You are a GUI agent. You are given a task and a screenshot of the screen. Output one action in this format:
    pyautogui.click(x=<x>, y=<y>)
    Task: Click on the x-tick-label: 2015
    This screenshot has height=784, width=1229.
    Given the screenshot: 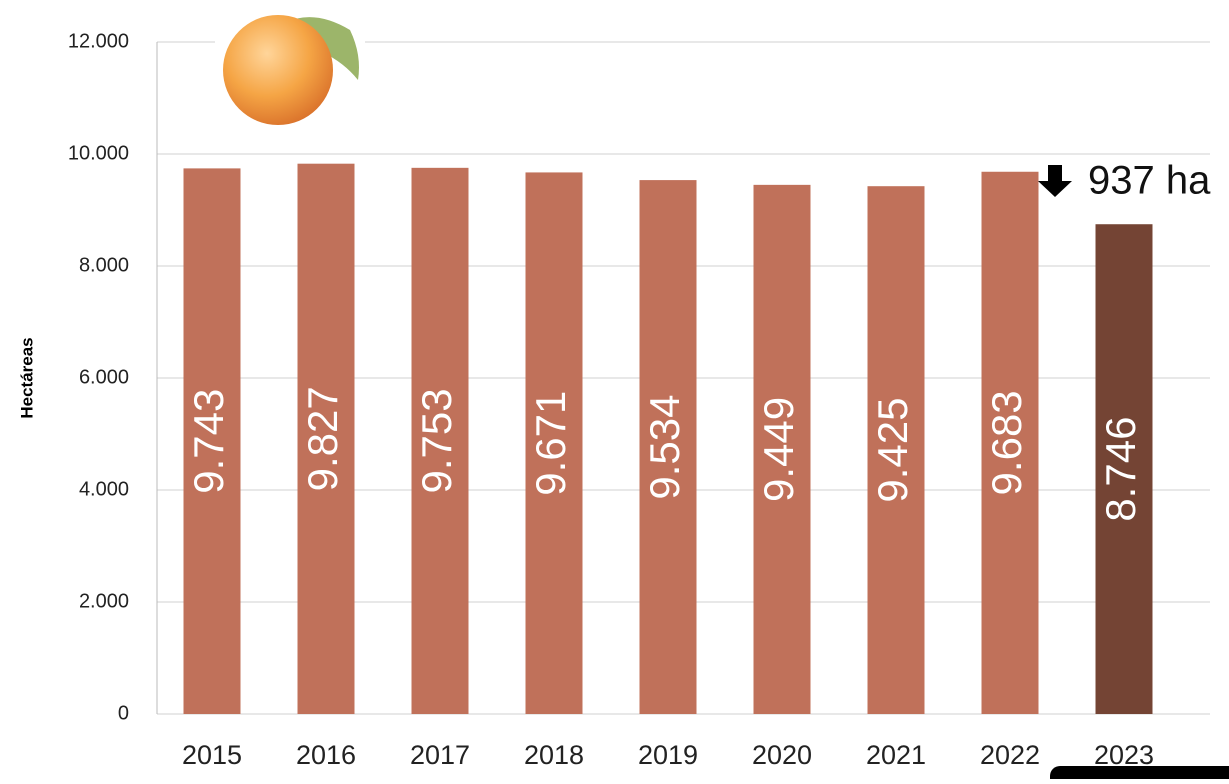 What is the action you would take?
    pyautogui.click(x=212, y=755)
    